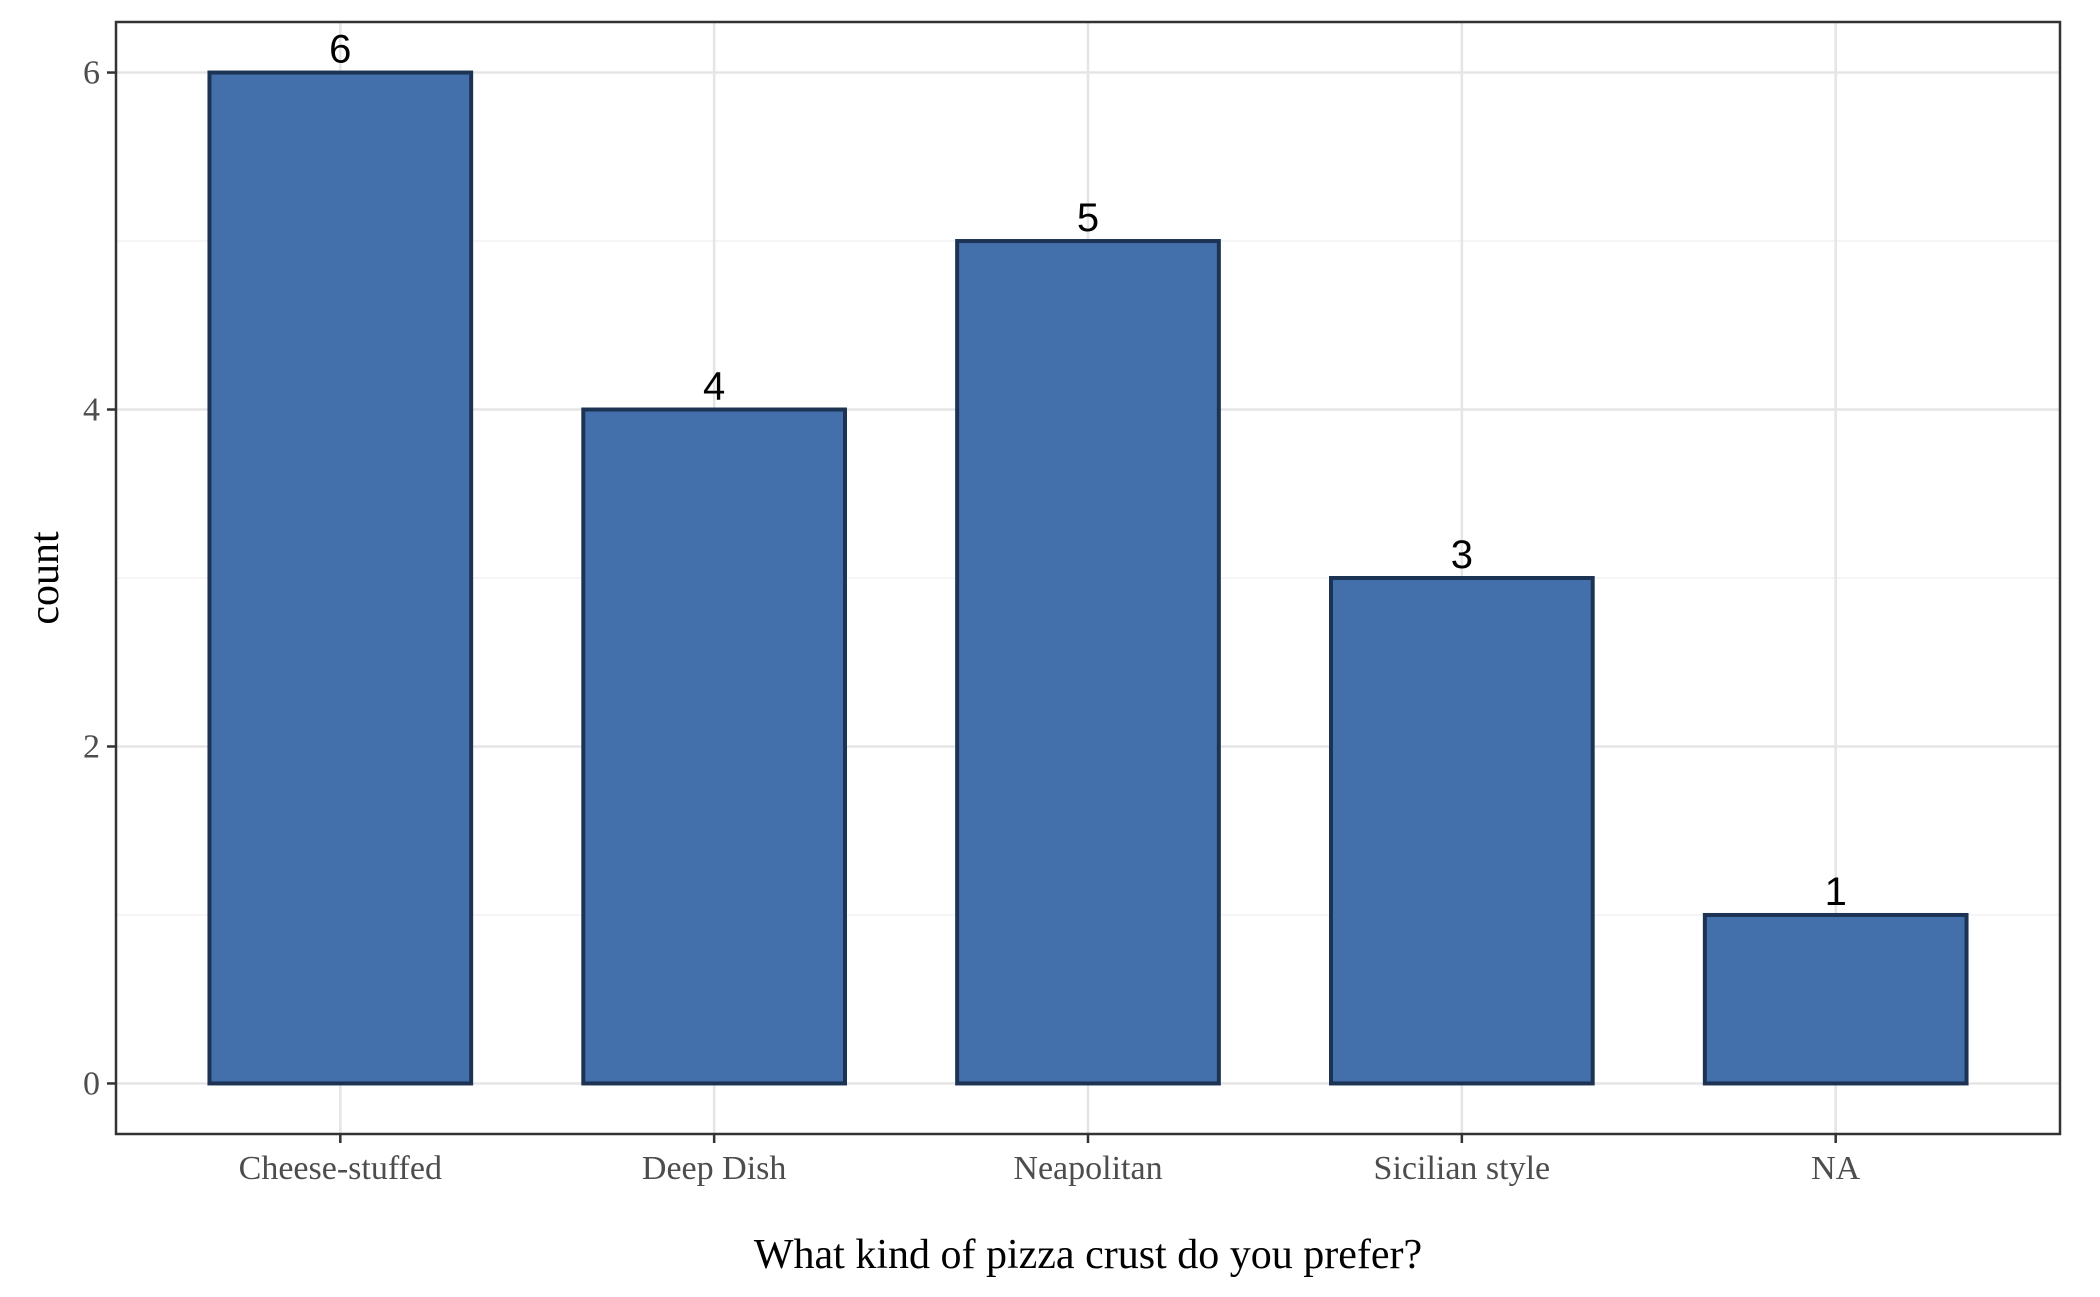 The image size is (2100, 1297). Describe the element at coordinates (1088, 662) in the screenshot. I see `bar-neapolitan` at that location.